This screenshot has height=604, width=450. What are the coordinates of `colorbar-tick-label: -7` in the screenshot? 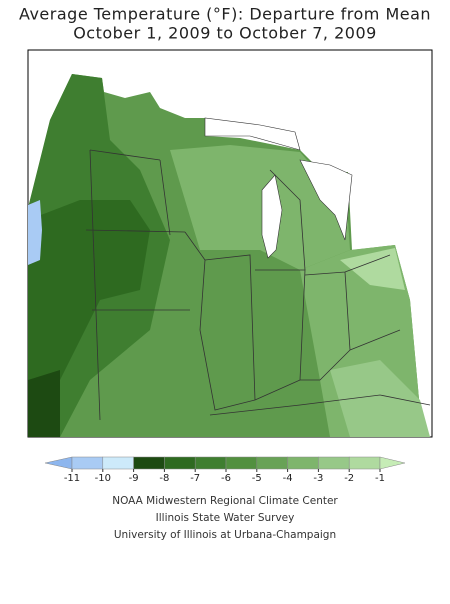 It's located at (195, 478).